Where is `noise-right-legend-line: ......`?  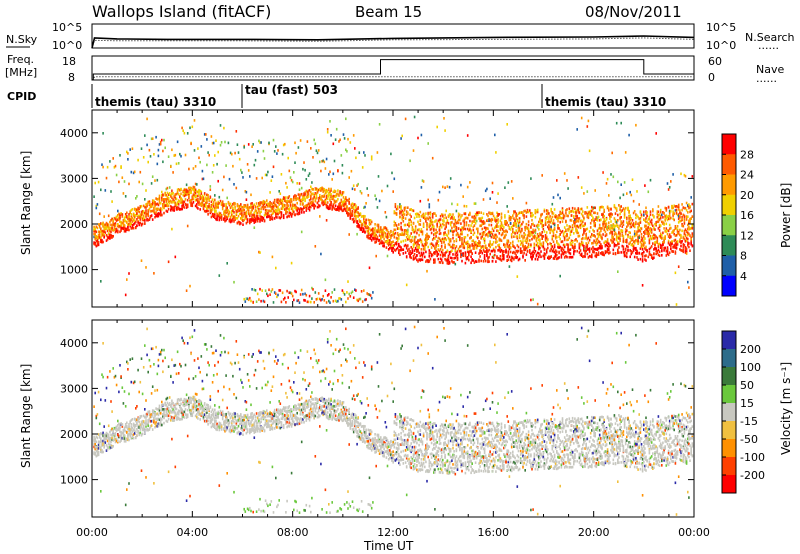 noise-right-legend-line: ...... is located at coordinates (768, 45).